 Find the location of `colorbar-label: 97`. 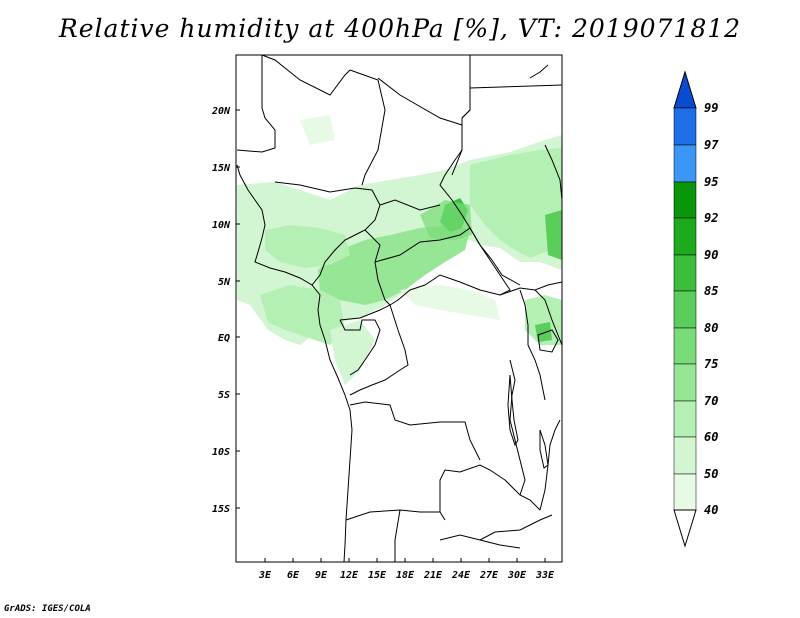

colorbar-label: 97 is located at coordinates (711, 145).